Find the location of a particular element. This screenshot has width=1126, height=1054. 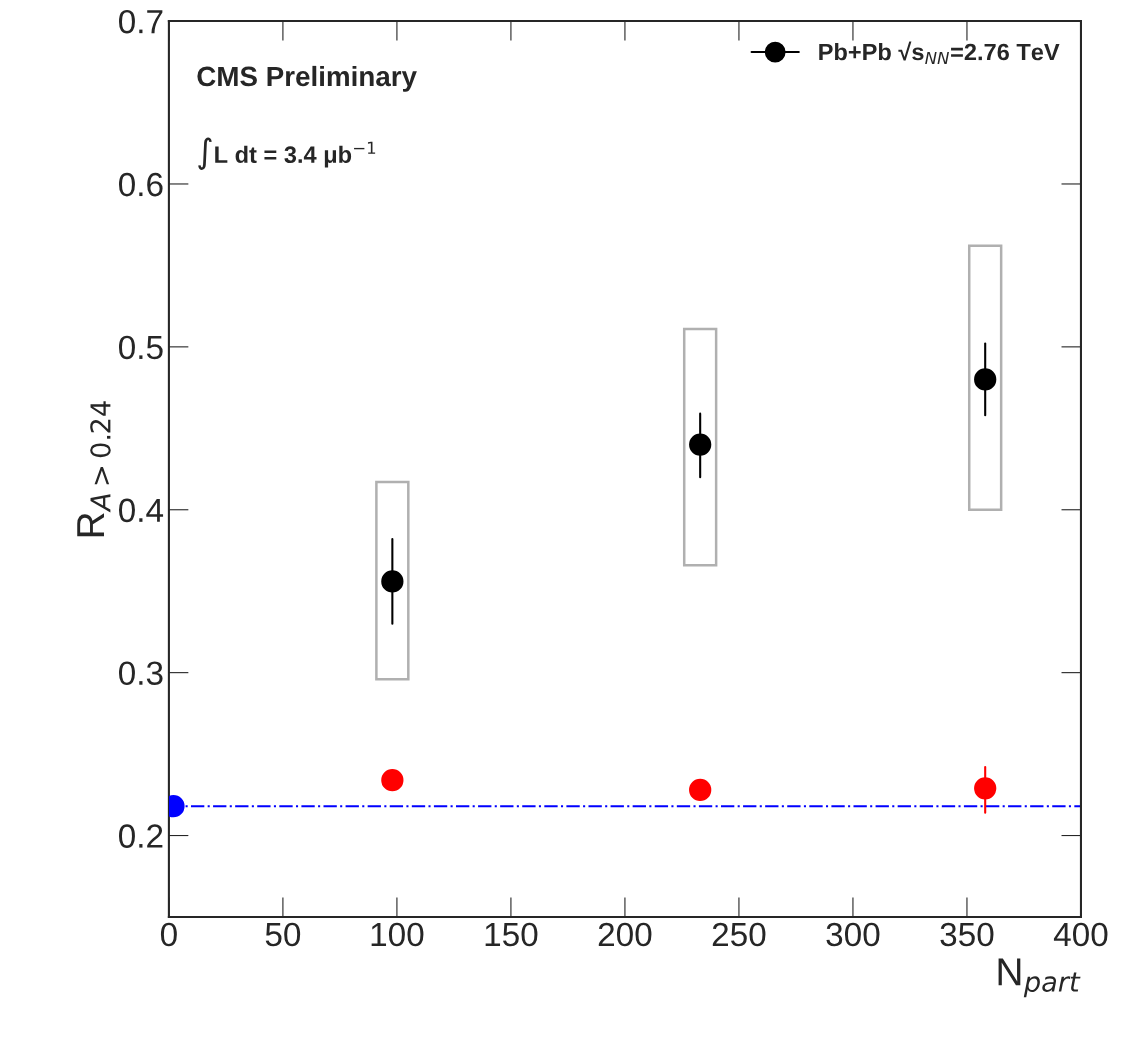

y-tick-label: 0.6 is located at coordinates (141, 184).